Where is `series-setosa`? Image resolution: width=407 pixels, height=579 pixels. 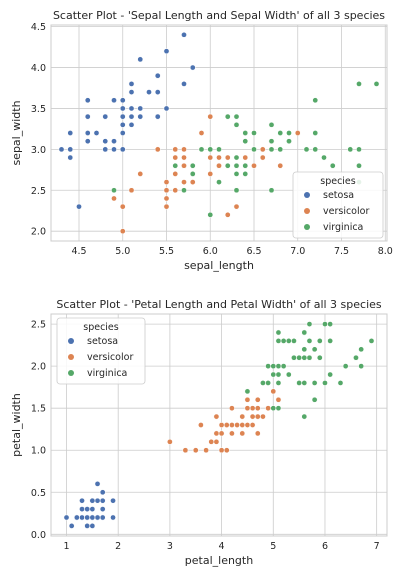 series-setosa is located at coordinates (127, 120).